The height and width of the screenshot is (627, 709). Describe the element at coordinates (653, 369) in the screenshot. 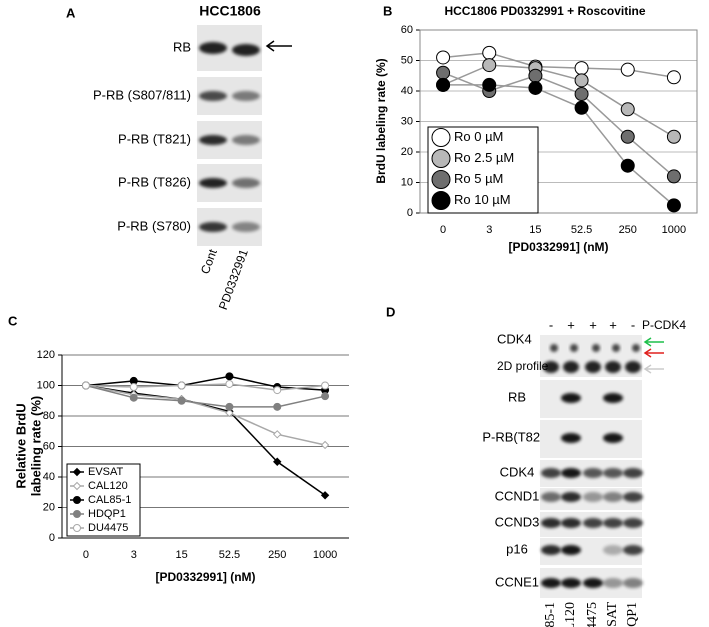

I see `arrow` at that location.